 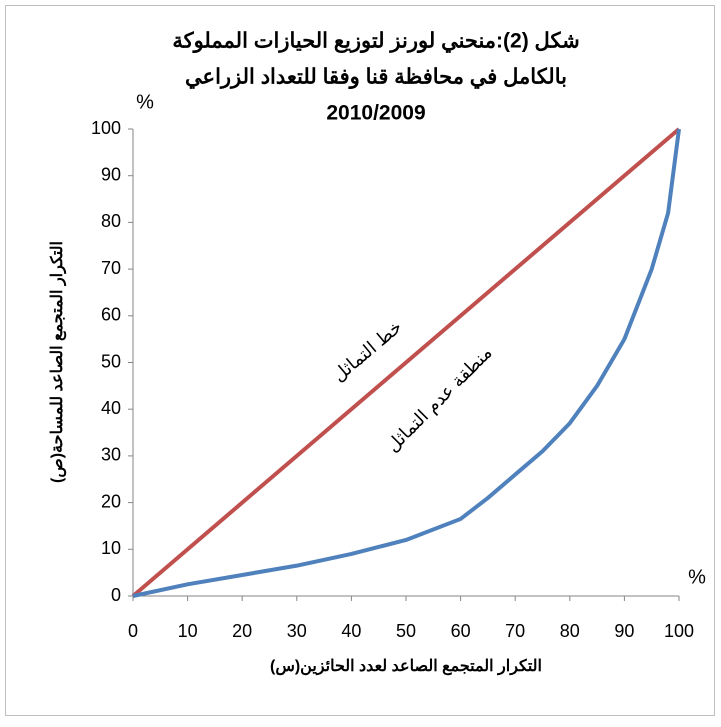 I want to click on y-tick-label: 50, so click(x=111, y=361).